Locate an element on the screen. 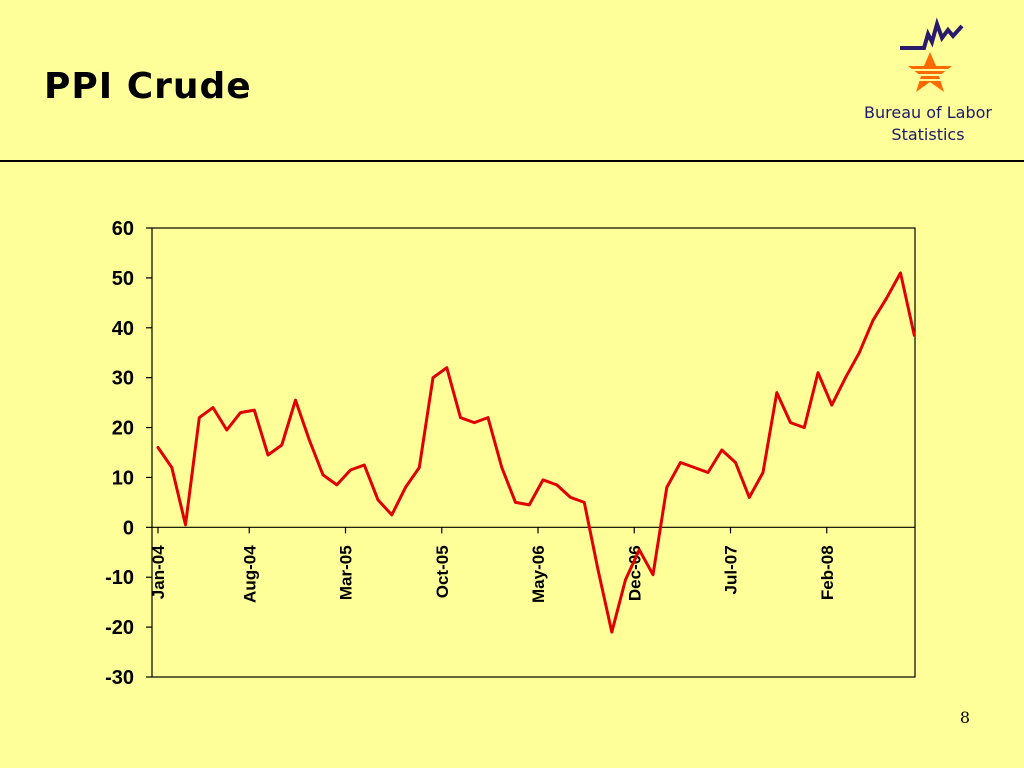 This screenshot has width=1024, height=768. y-tick-label: 50 is located at coordinates (123, 279).